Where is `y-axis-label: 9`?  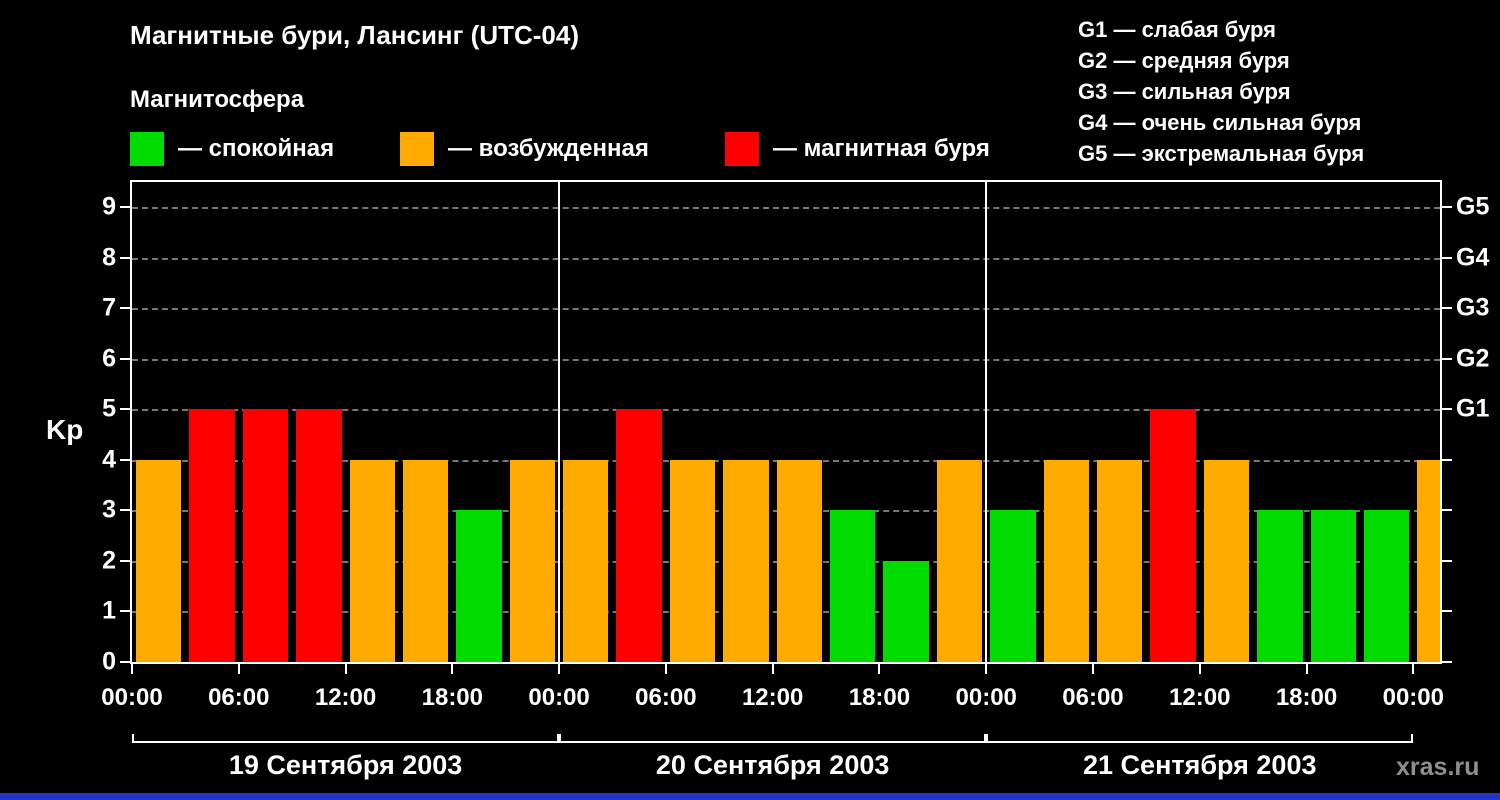
y-axis-label: 9 is located at coordinates (109, 206).